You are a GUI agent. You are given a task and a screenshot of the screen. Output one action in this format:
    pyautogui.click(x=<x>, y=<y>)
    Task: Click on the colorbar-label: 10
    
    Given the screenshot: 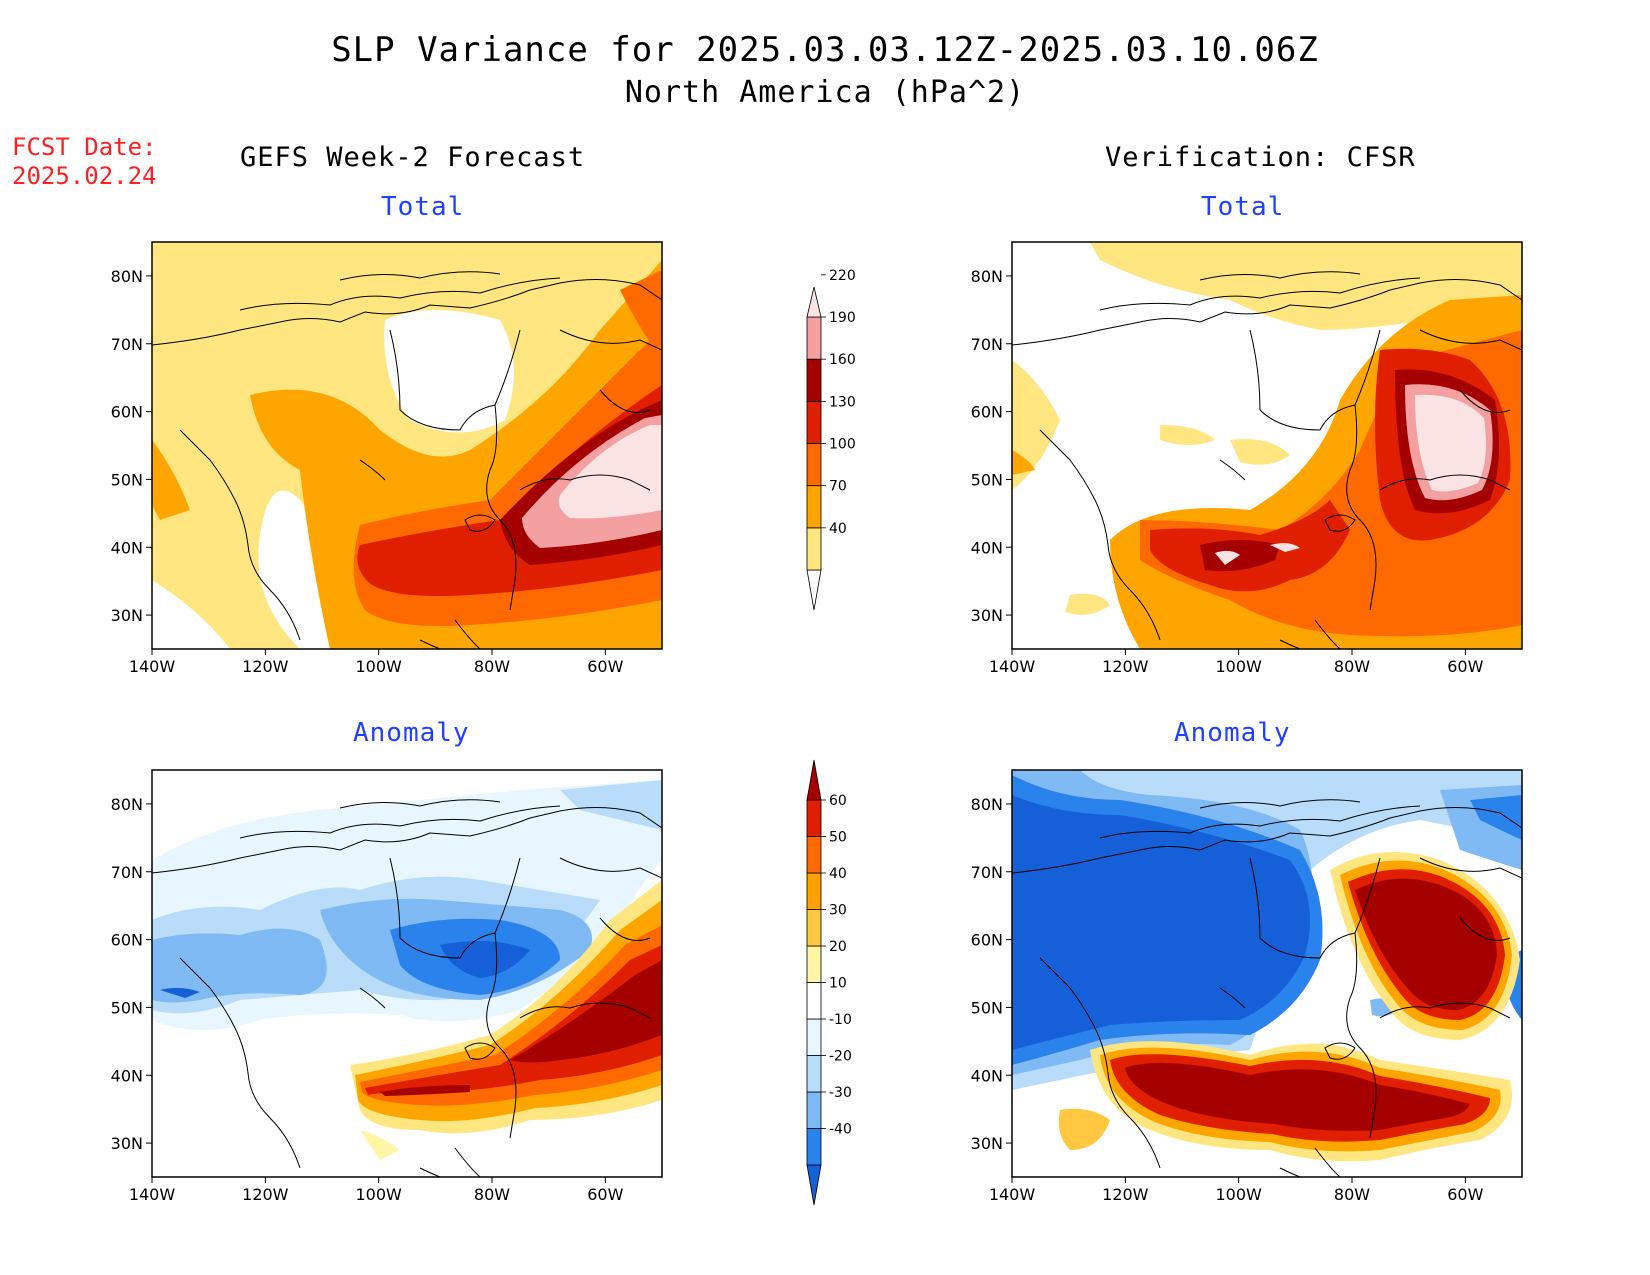 What is the action you would take?
    pyautogui.click(x=838, y=984)
    